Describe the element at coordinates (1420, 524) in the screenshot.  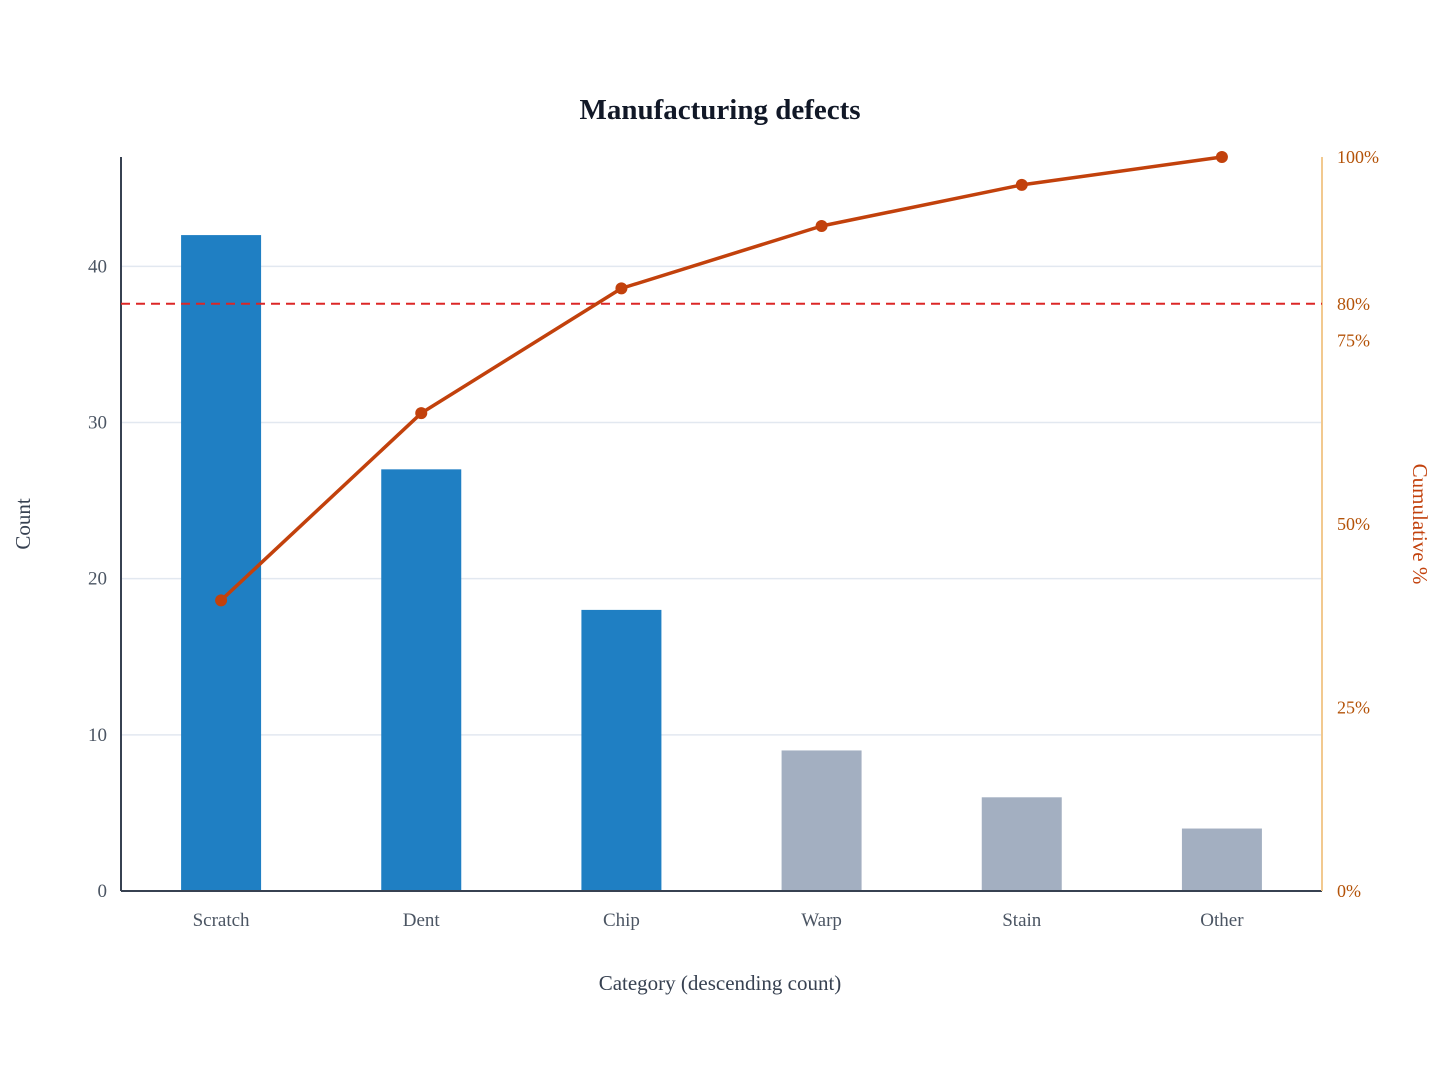
I see `y2-axis-title: Cumulative %` at that location.